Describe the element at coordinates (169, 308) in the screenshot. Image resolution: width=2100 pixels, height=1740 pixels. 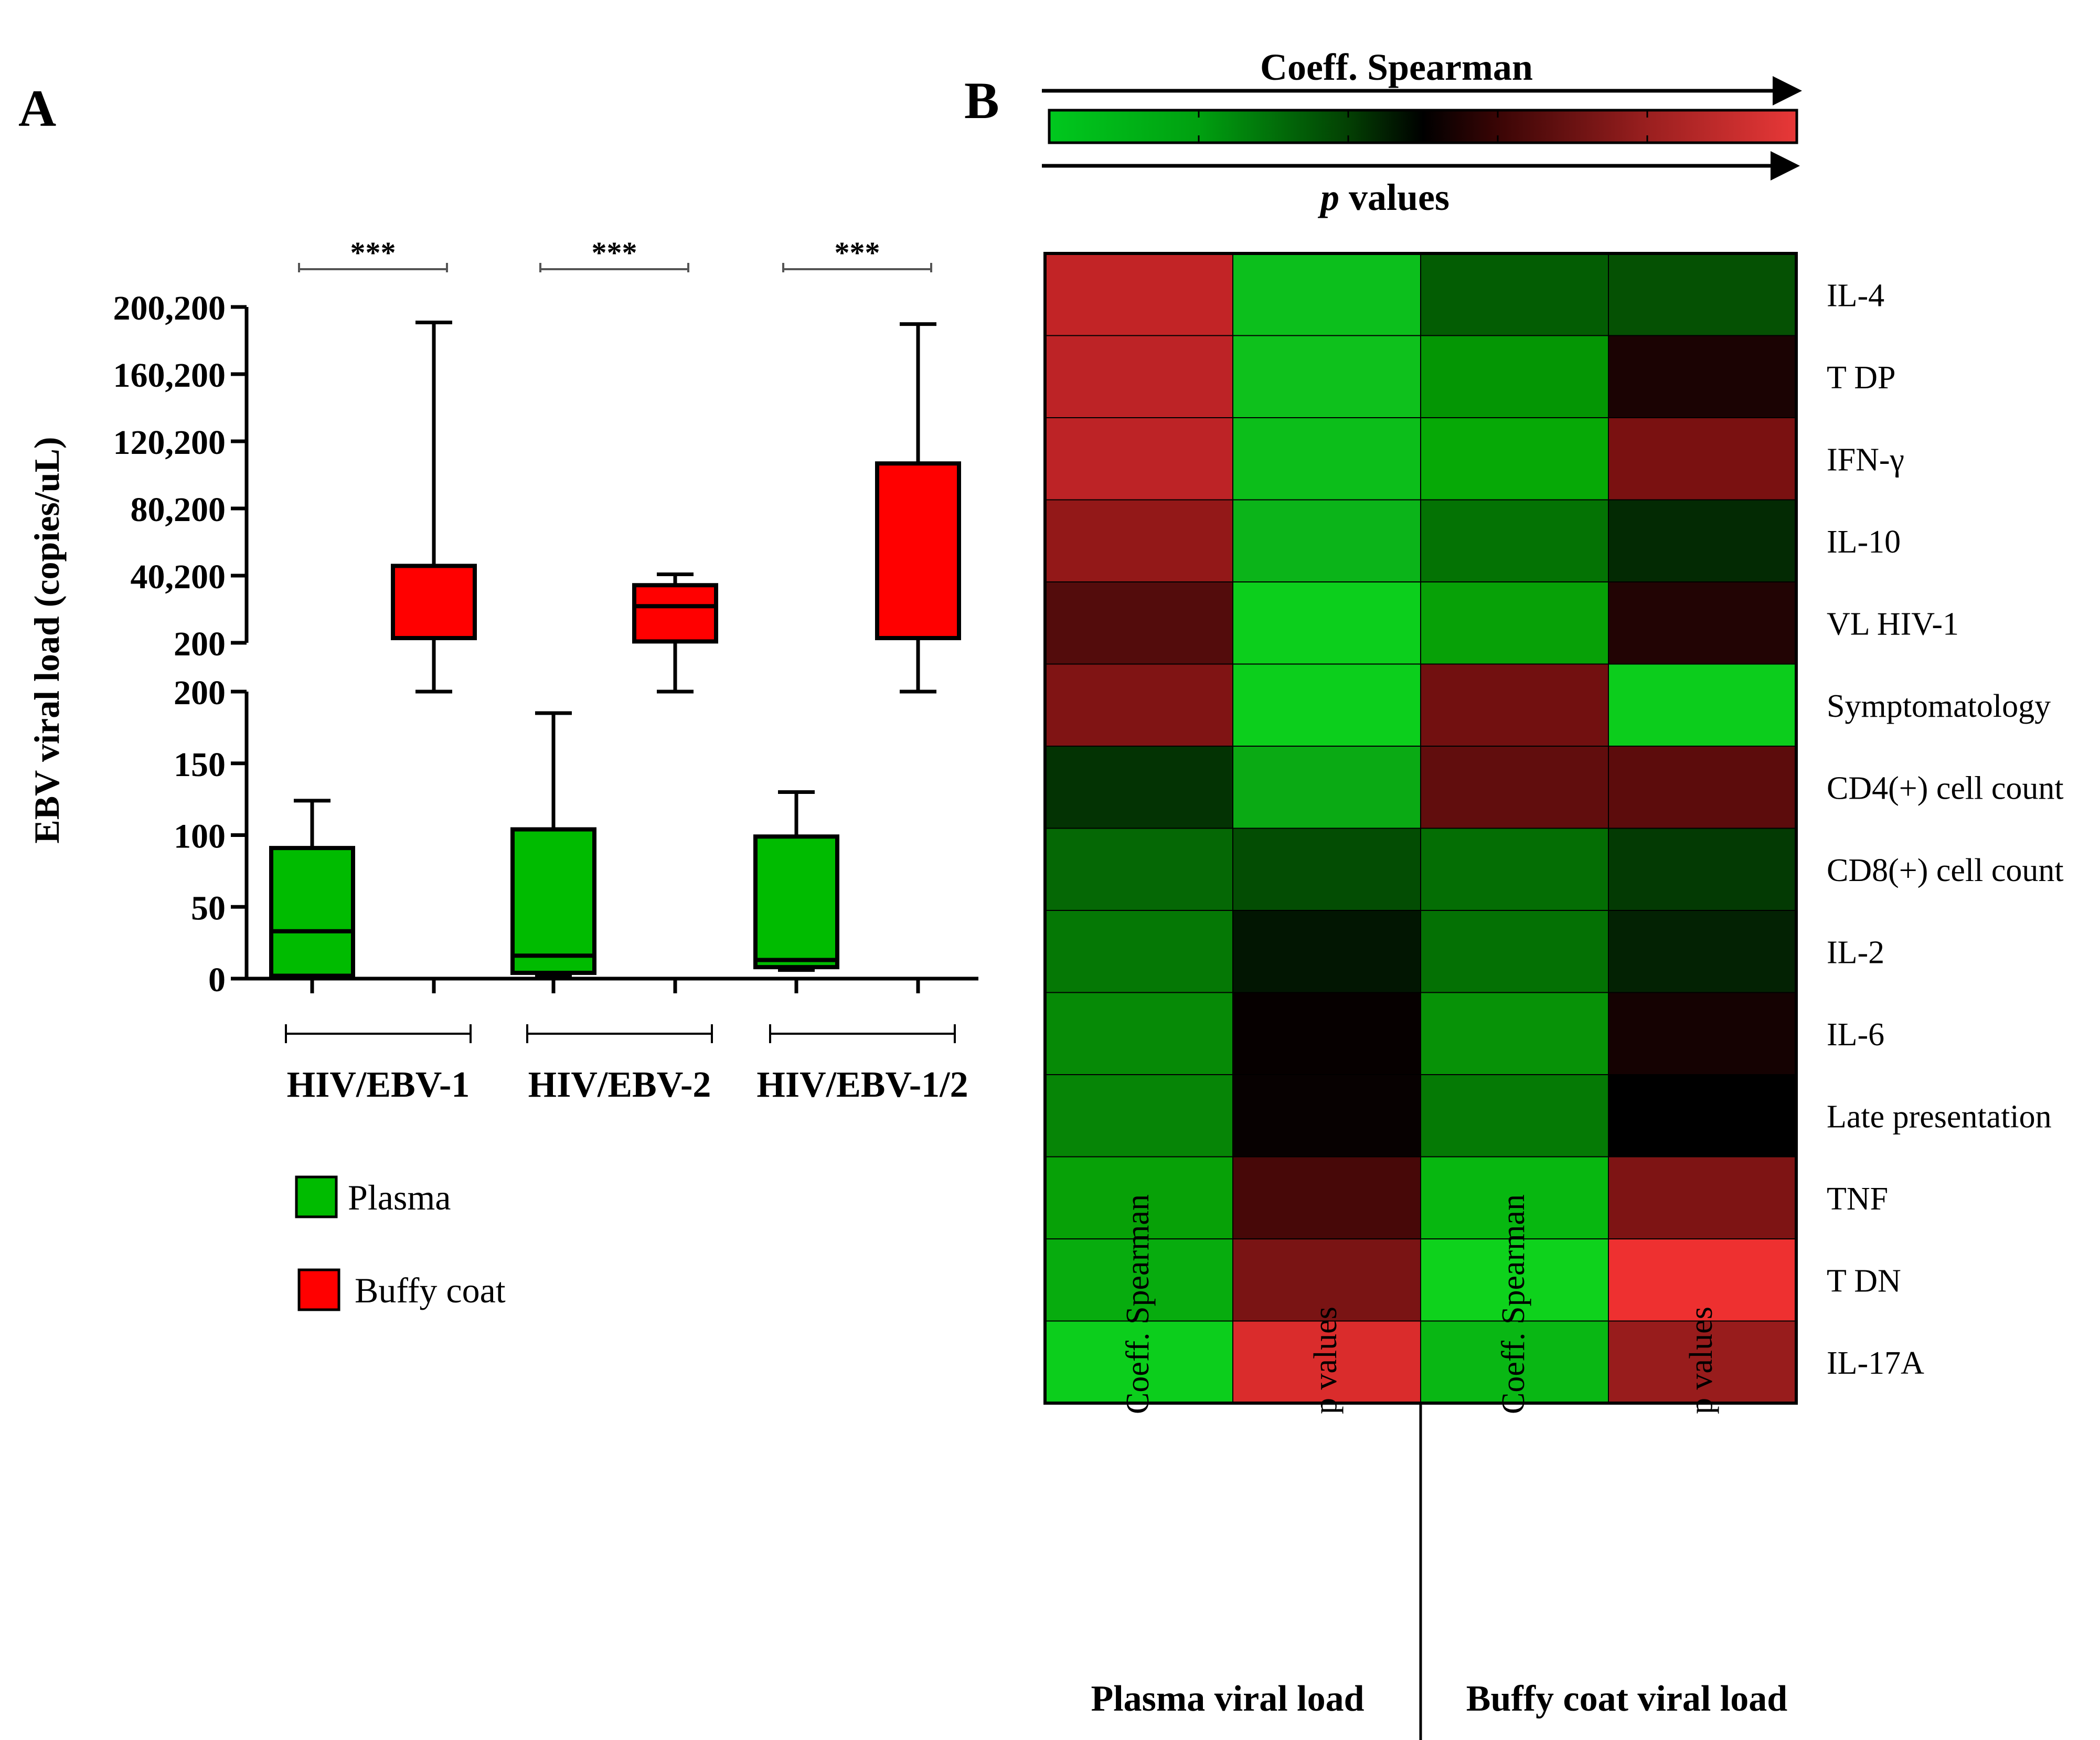
I see `upper-y-tick-label: 200,200` at that location.